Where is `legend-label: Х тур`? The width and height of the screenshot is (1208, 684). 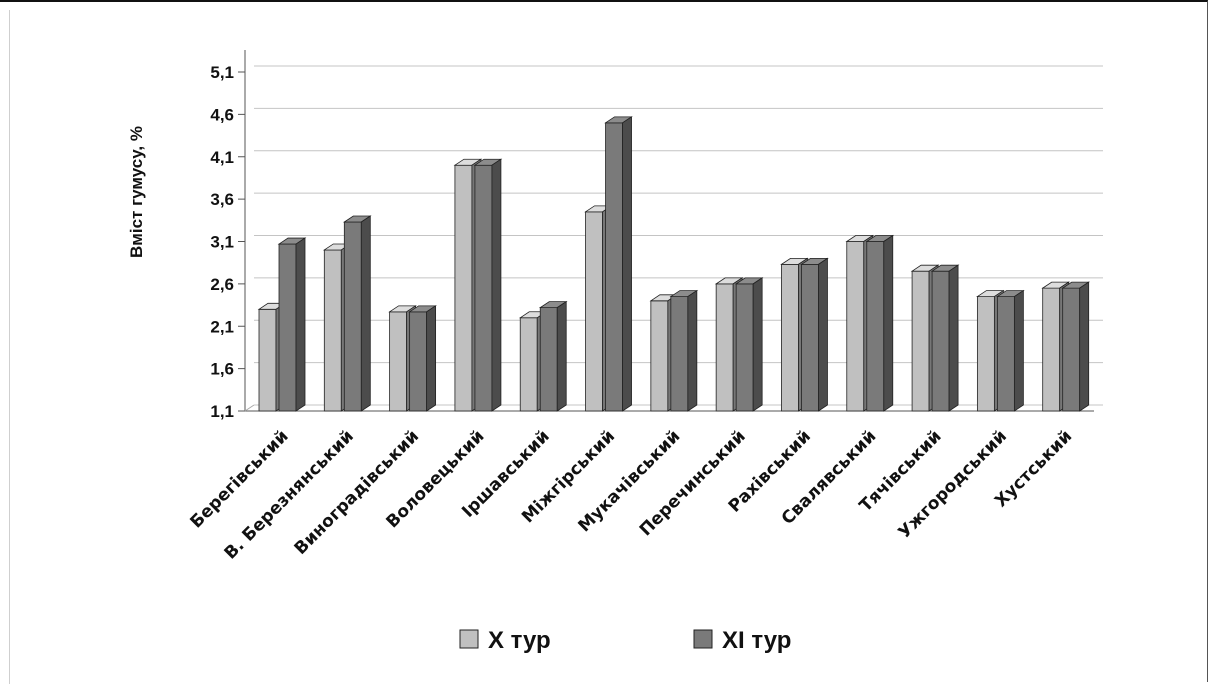
legend-label: Х тур is located at coordinates (519, 640).